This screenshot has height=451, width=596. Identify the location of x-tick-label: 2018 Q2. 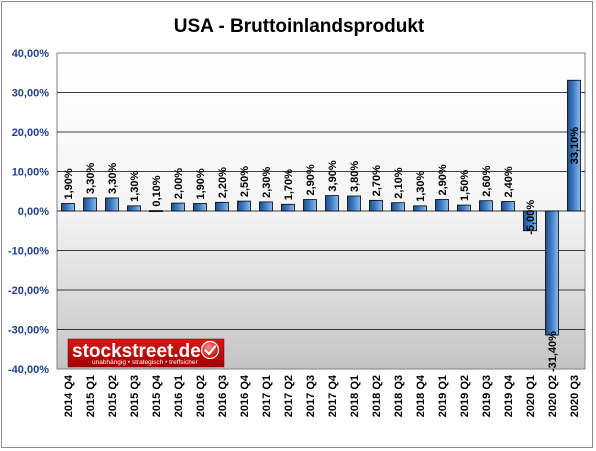
(377, 396).